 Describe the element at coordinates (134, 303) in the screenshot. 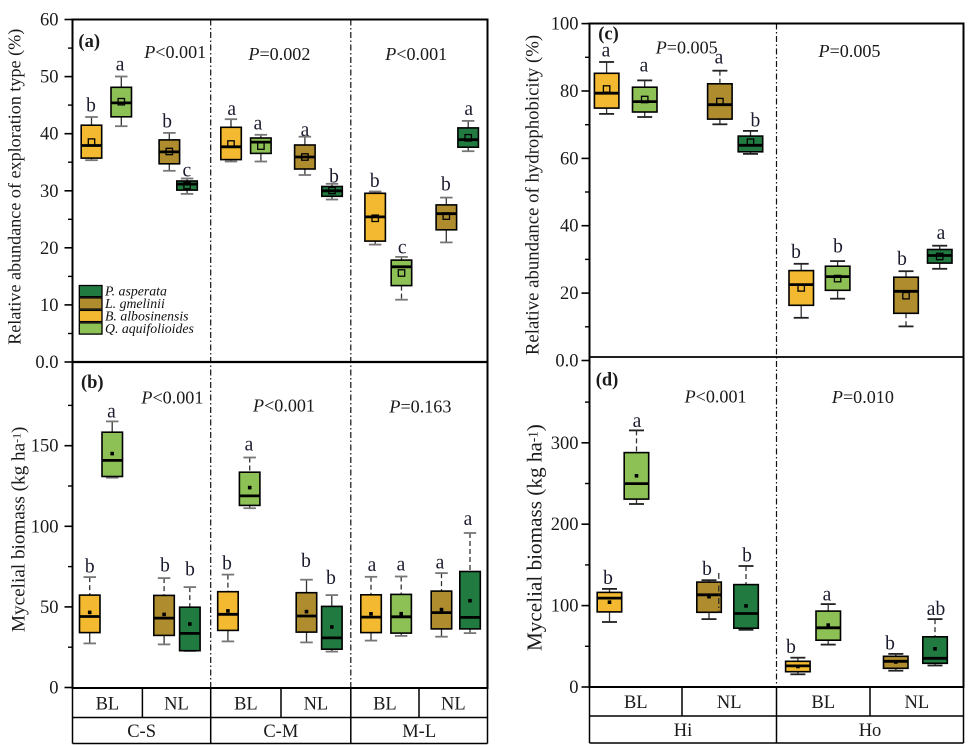

I see `svg-text: L. gmelinii` at that location.